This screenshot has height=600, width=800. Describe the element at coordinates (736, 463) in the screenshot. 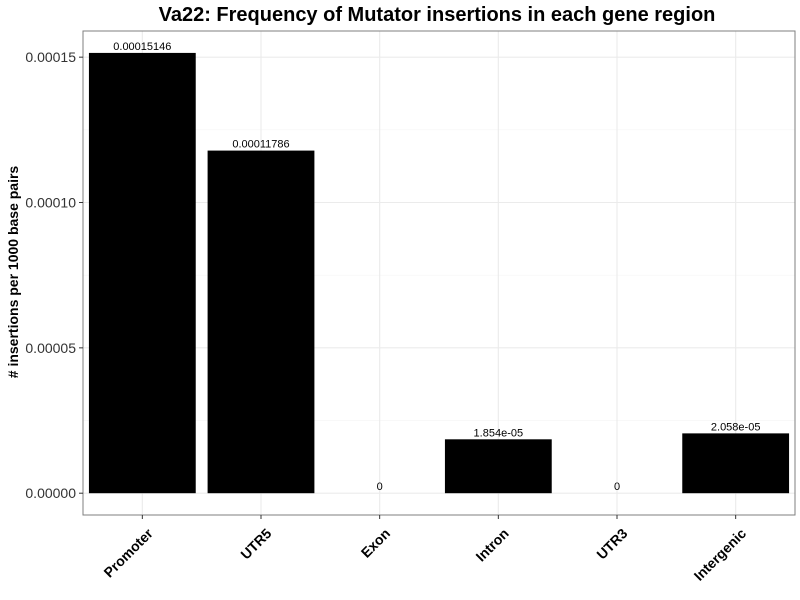

I see `bar-intergenic` at that location.